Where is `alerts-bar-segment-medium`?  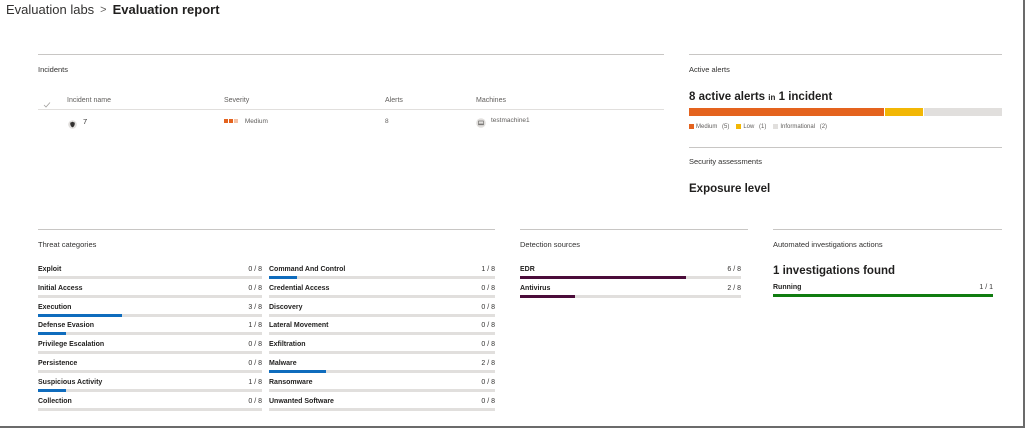 alerts-bar-segment-medium is located at coordinates (787, 112).